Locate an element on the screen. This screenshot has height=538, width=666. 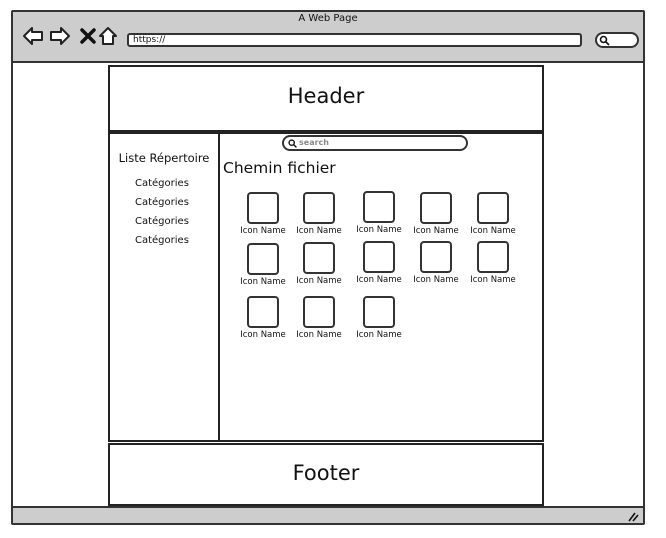
window-title: A Web Page is located at coordinates (328, 18).